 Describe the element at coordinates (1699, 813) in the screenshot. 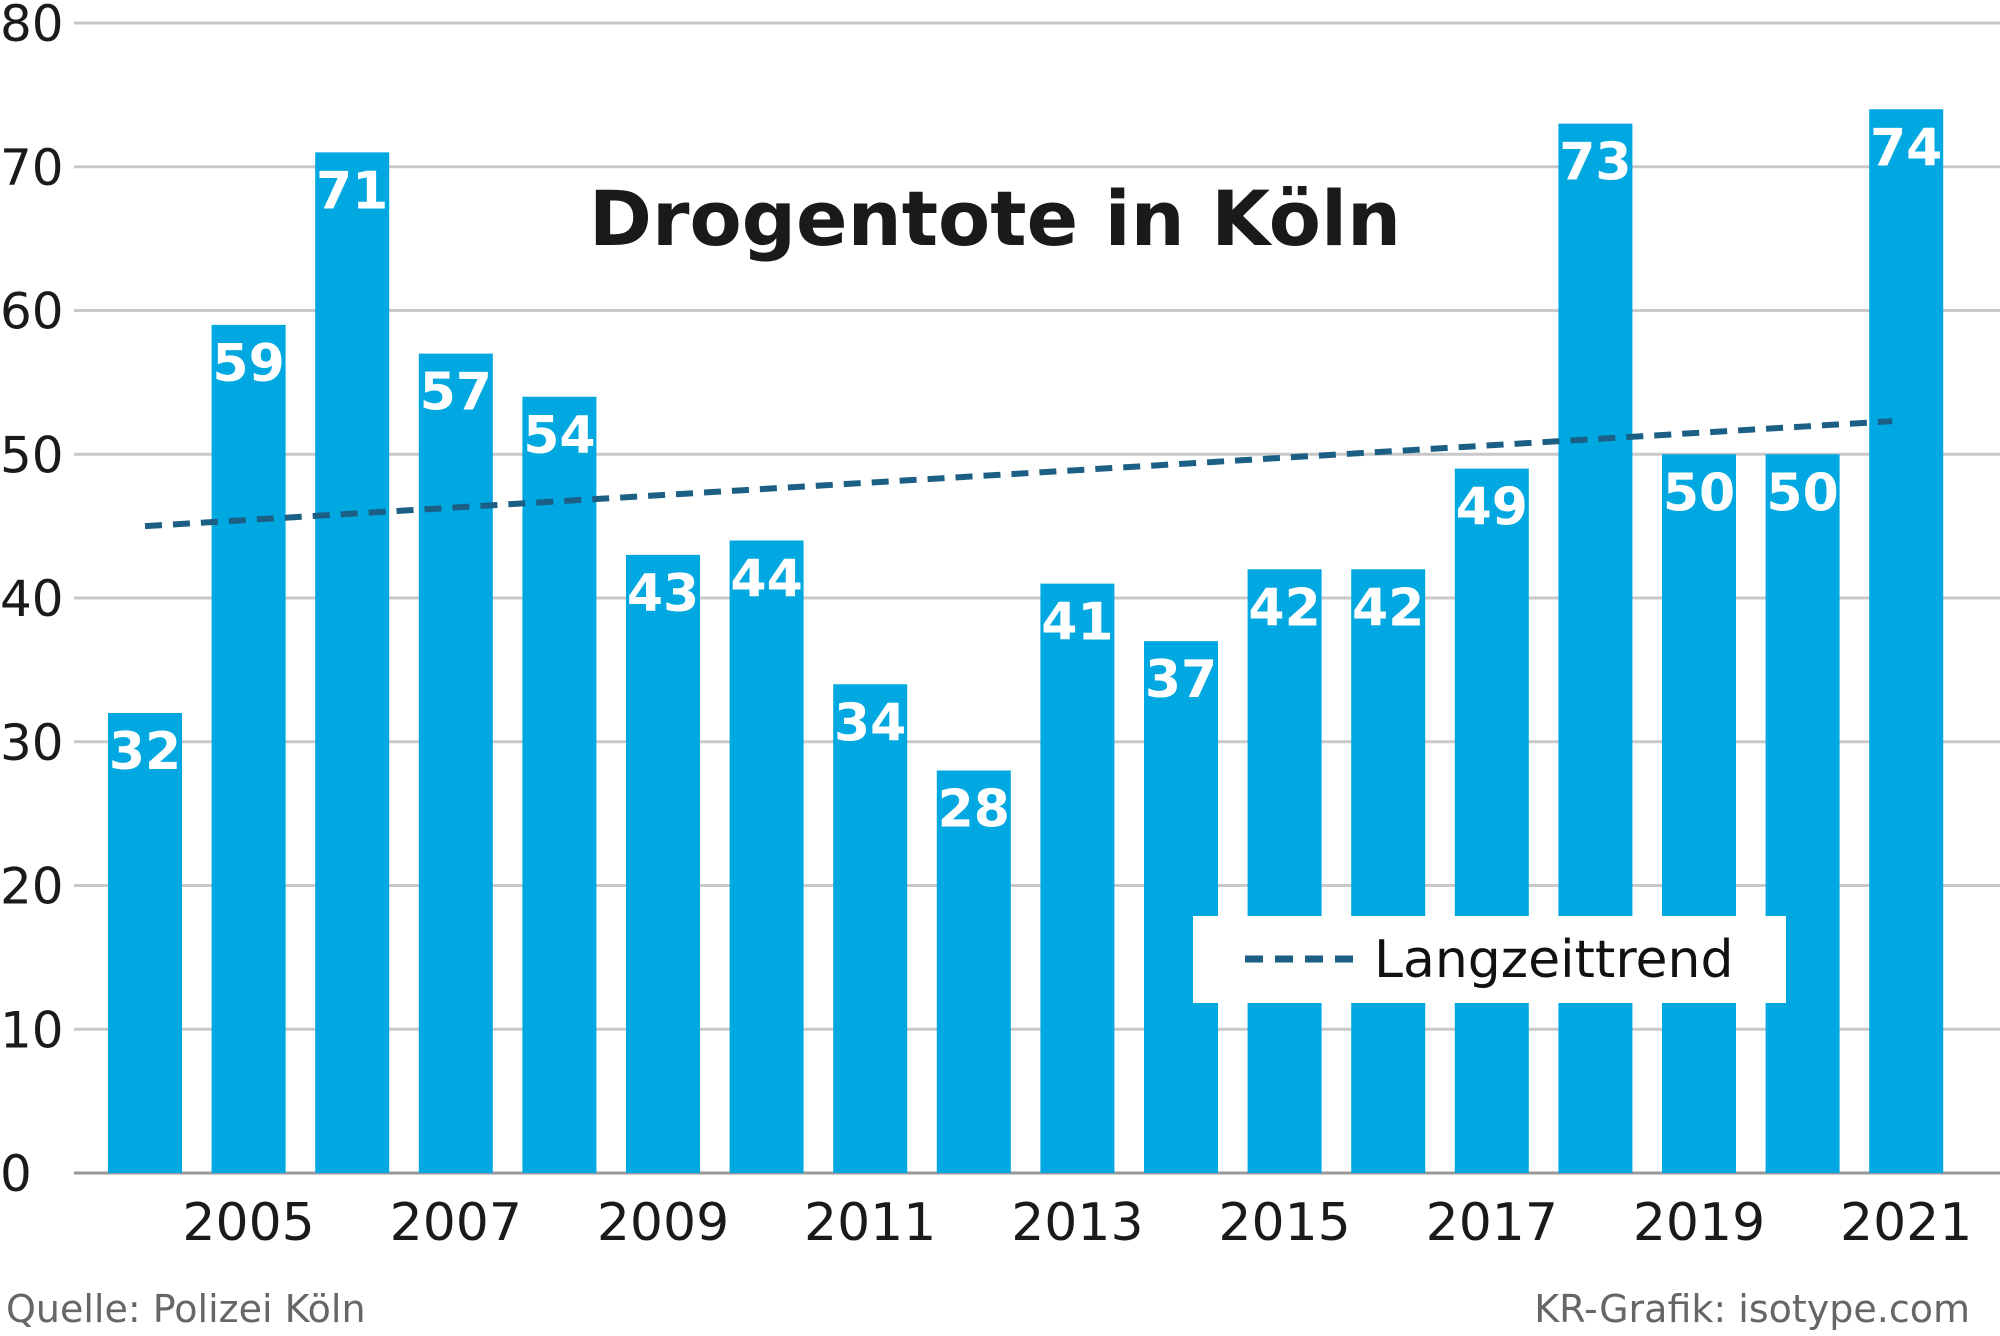

I see `bar-2019` at that location.